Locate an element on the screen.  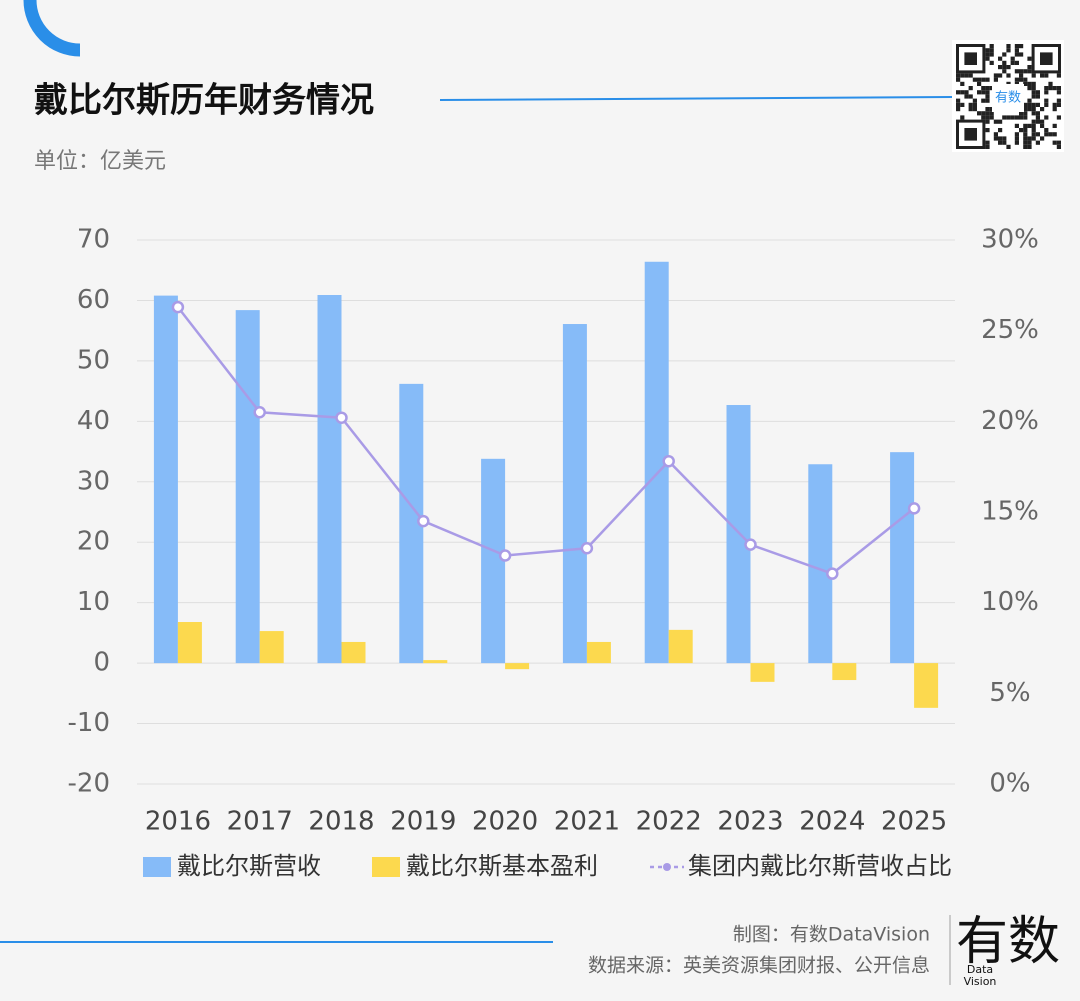
qr-code: 有数 is located at coordinates (1008, 96).